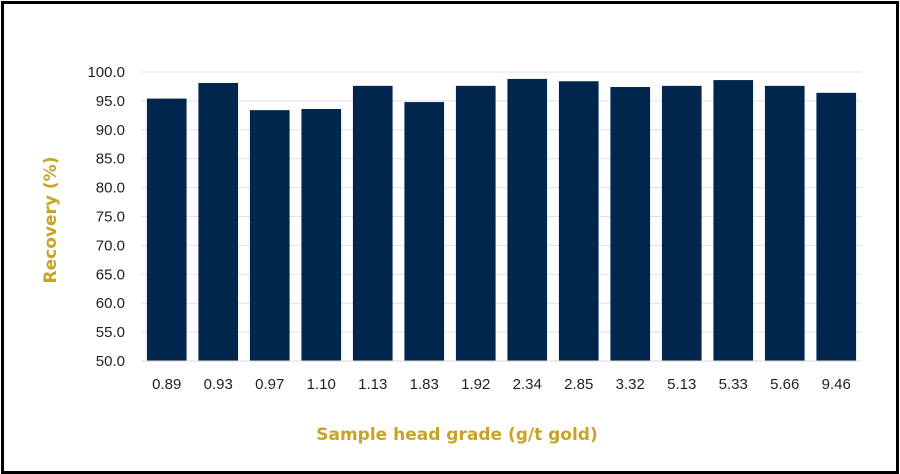 The image size is (900, 474). I want to click on x-axis-title: Sample head grade (g/t gold), so click(457, 435).